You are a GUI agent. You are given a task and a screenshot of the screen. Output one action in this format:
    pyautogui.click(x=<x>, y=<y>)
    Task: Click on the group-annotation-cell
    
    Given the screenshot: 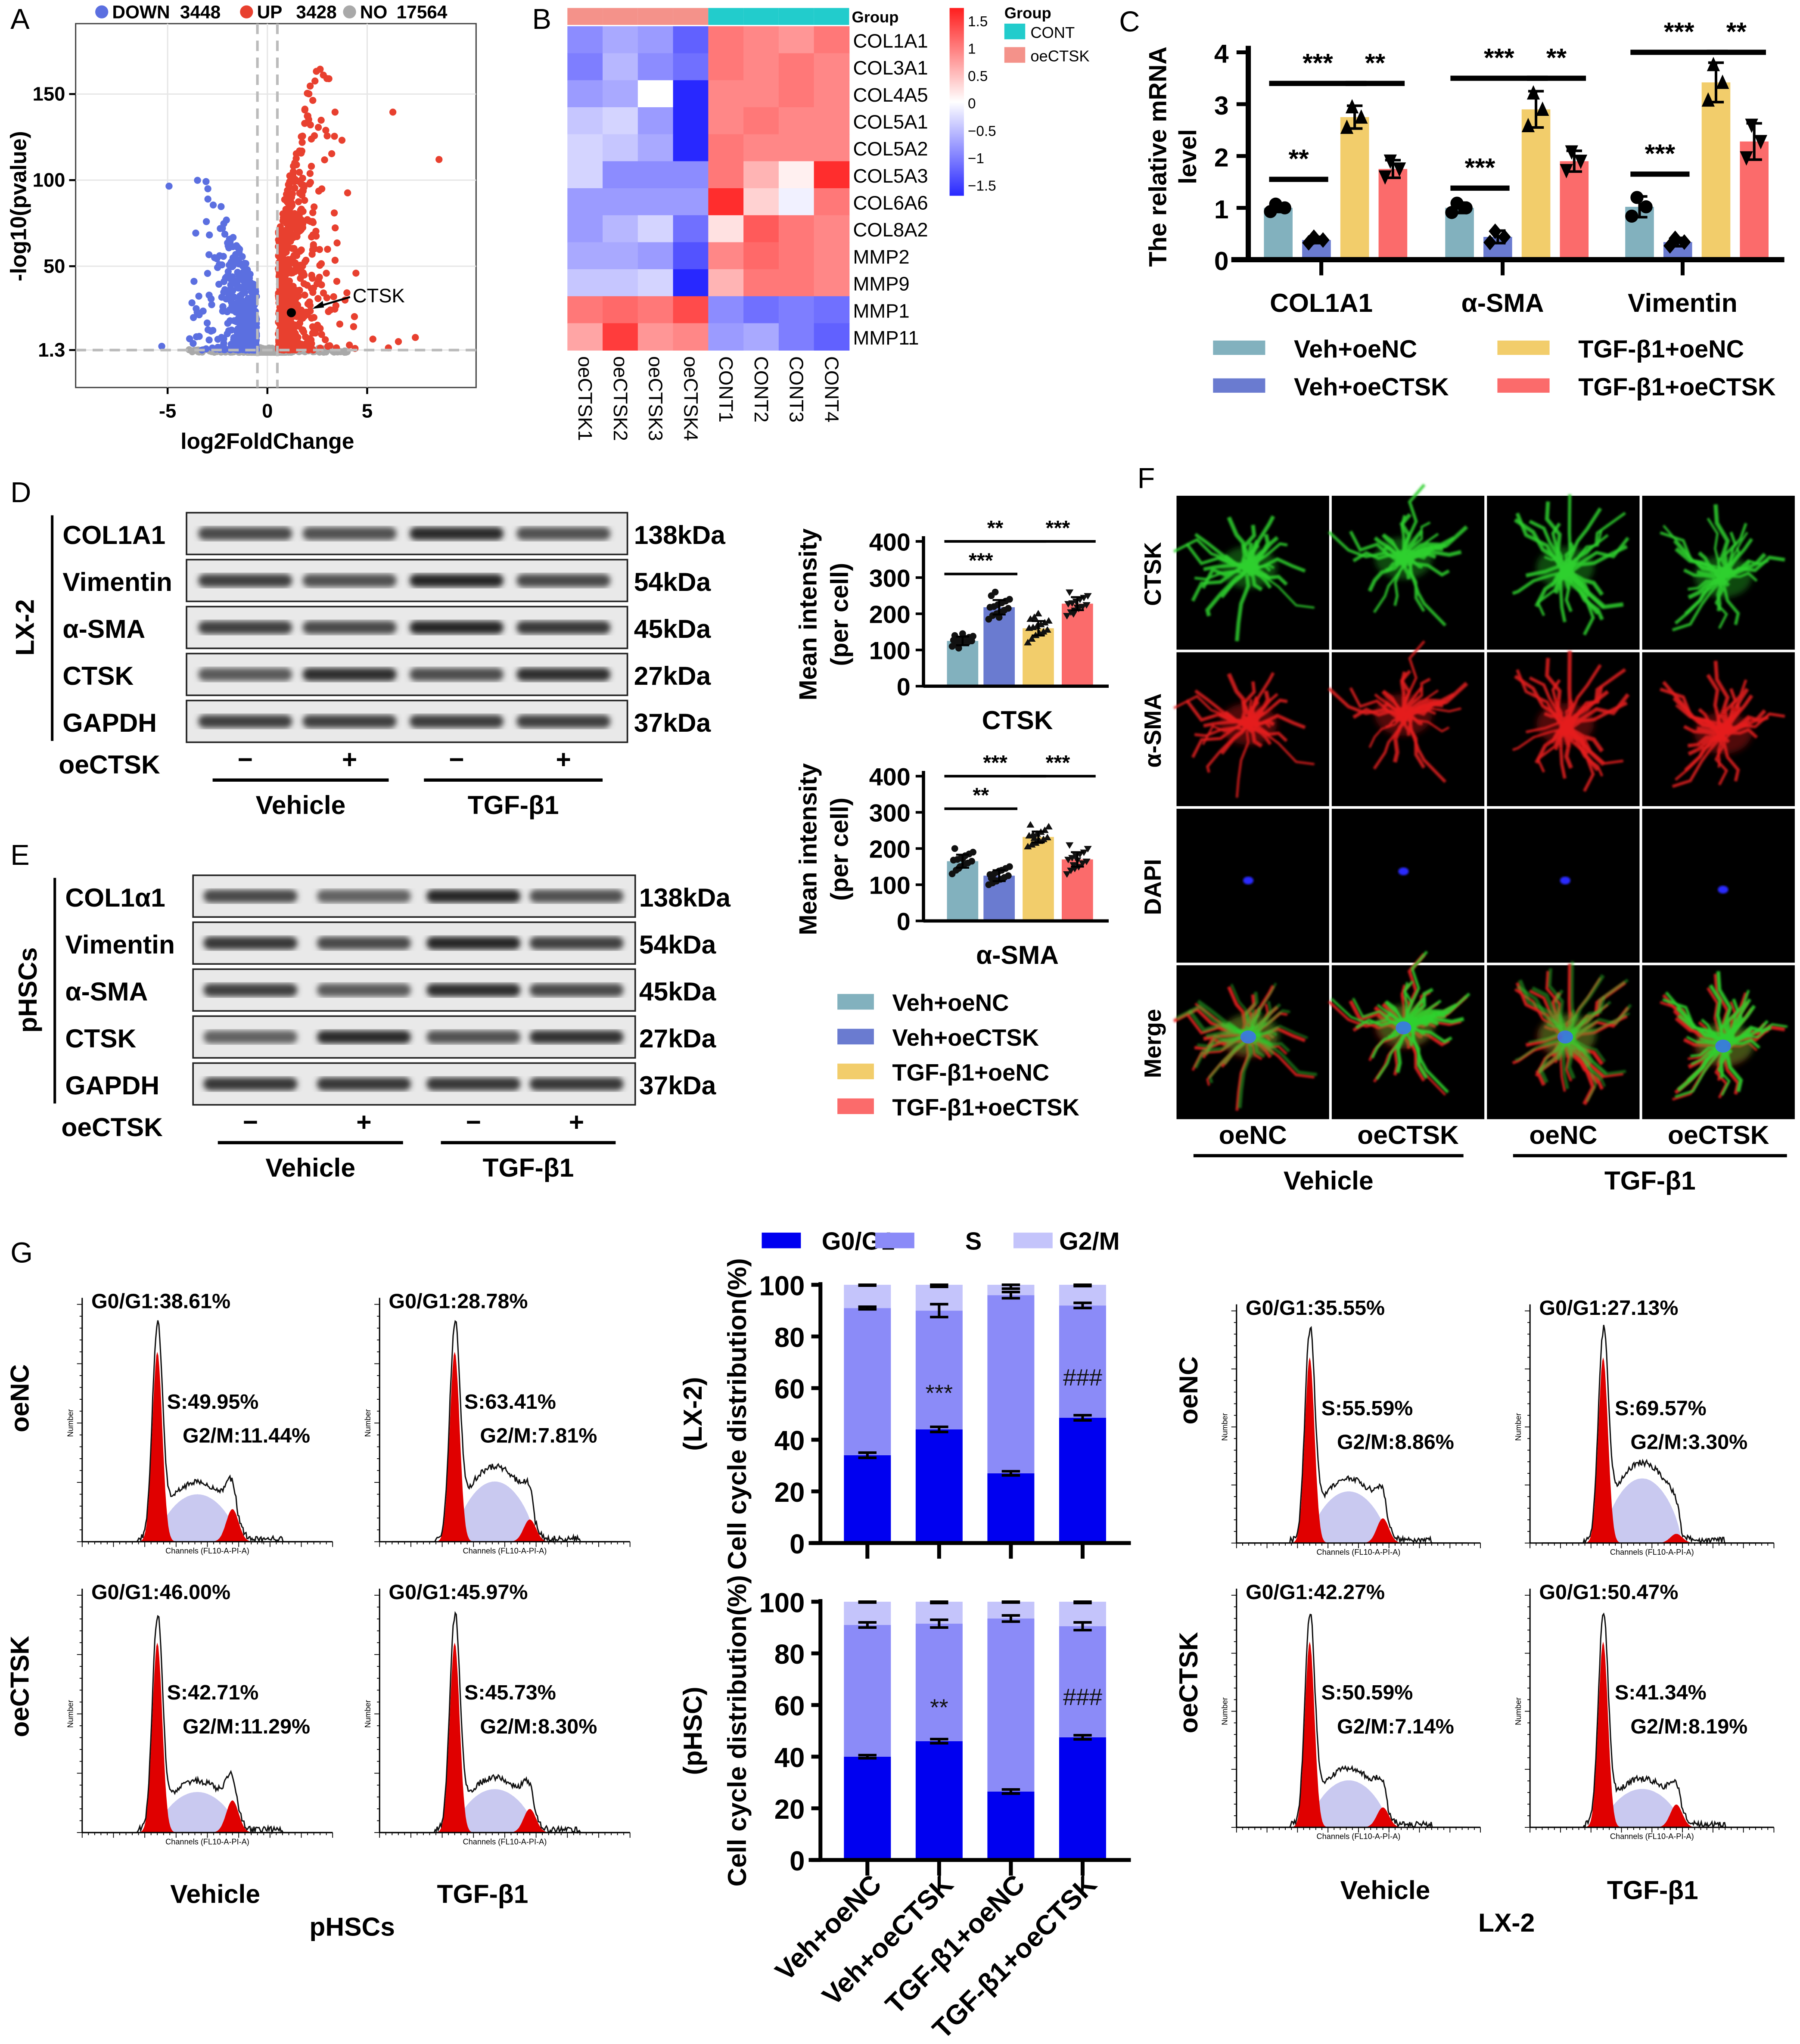 What is the action you would take?
    pyautogui.click(x=691, y=17)
    